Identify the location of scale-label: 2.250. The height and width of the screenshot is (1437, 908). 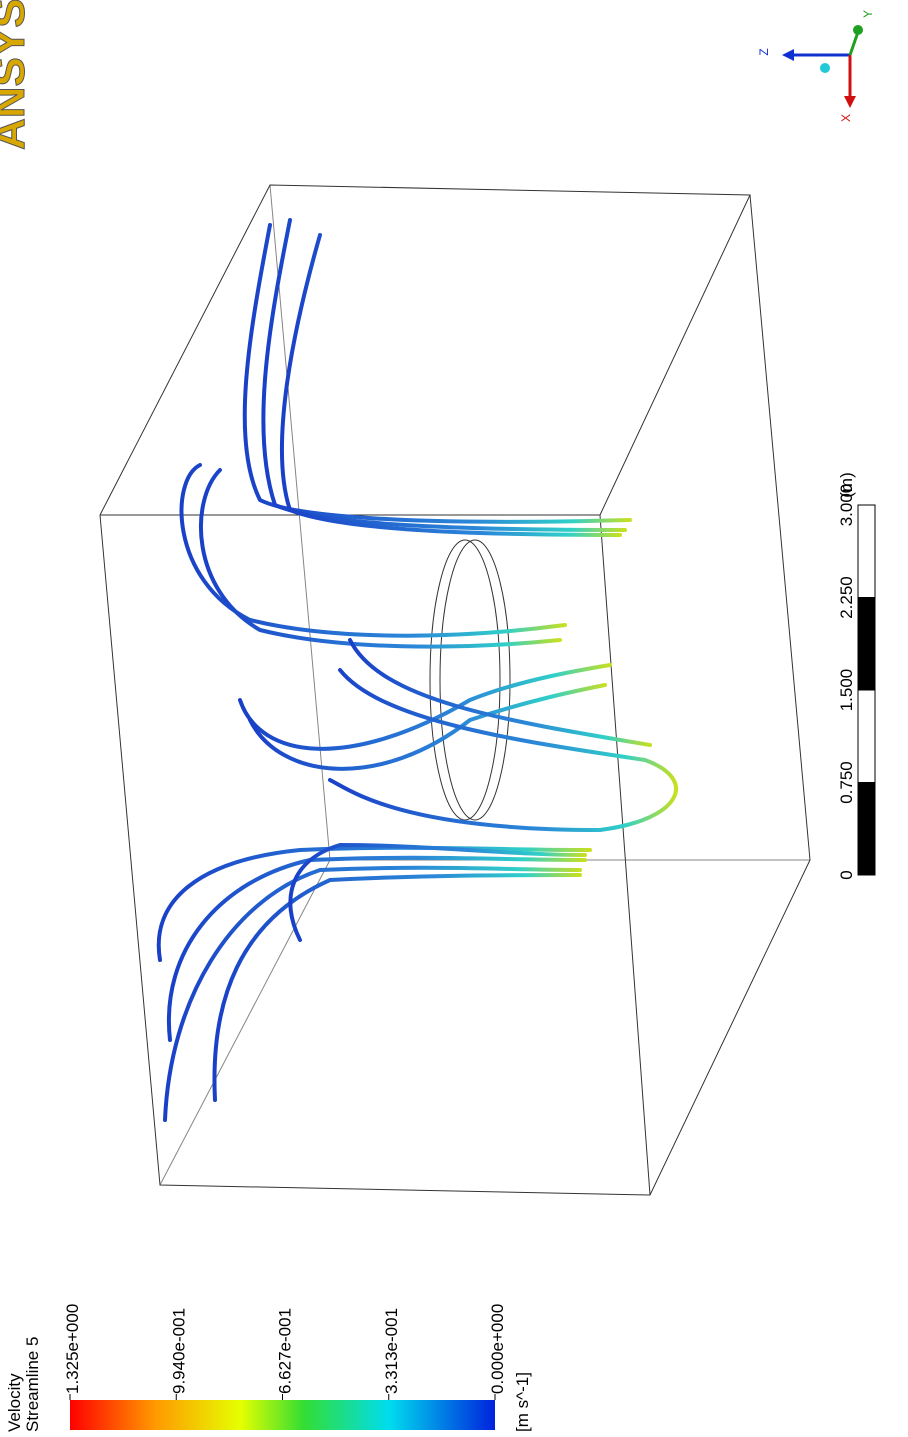
(846, 597).